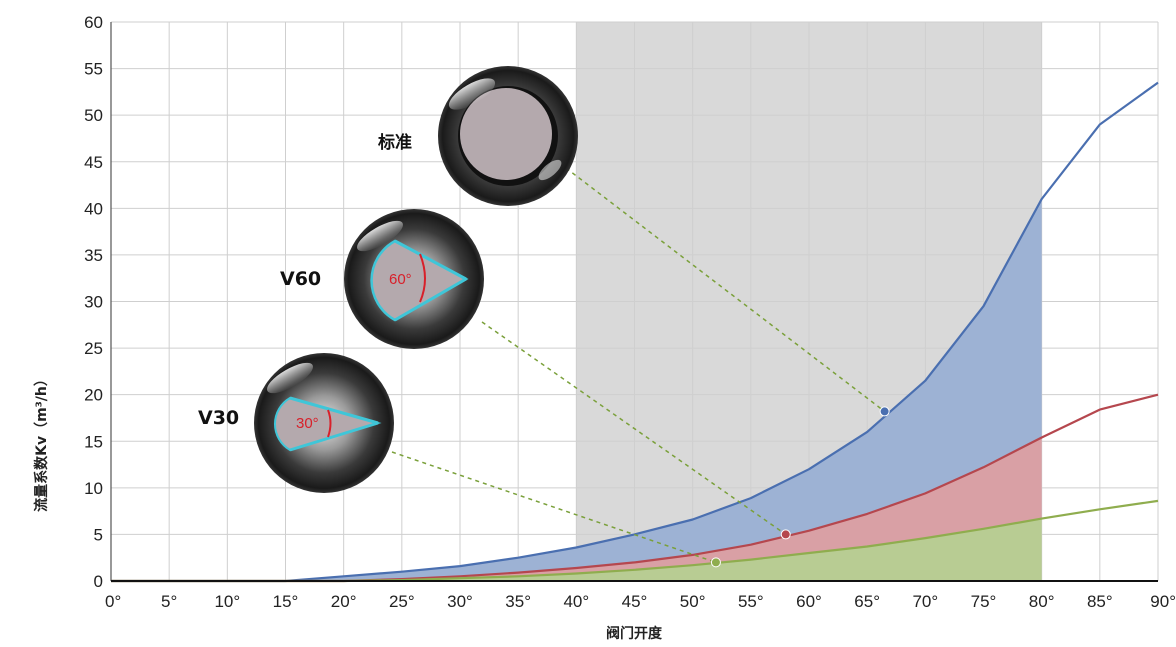 The image size is (1176, 647). I want to click on x-tick-label: 40°, so click(576, 601).